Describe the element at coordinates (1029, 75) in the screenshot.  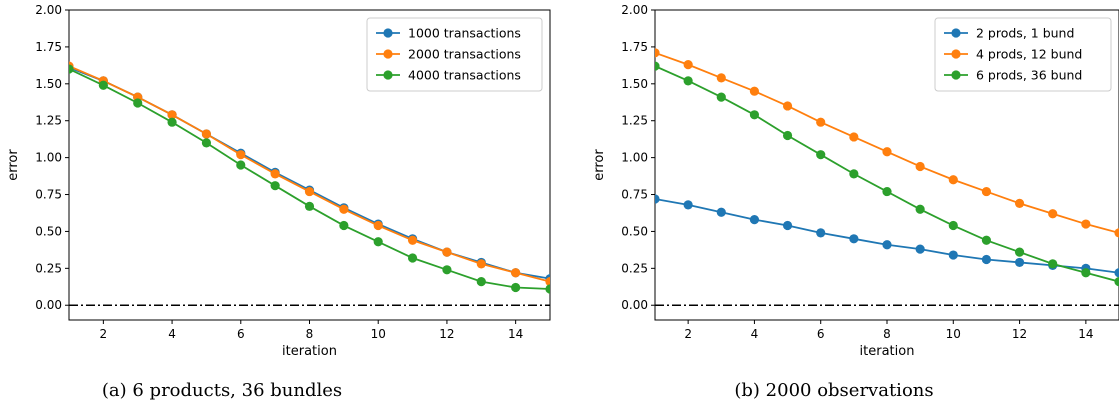
I see `legend-label: 6 prods, 36 bund` at that location.